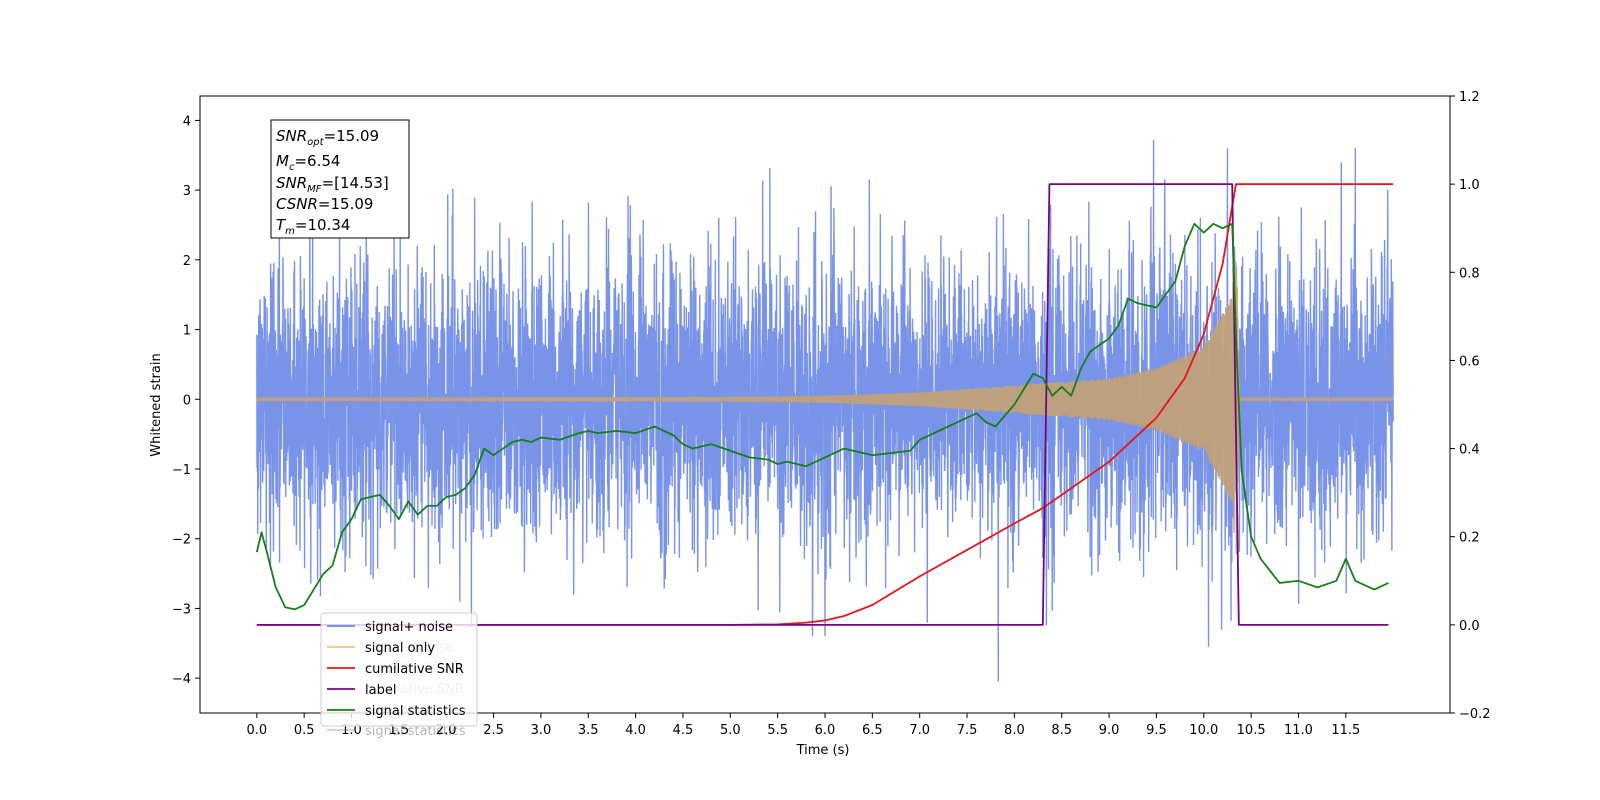  What do you see at coordinates (1469, 626) in the screenshot?
I see `y-right-tick-label: 0.0` at bounding box center [1469, 626].